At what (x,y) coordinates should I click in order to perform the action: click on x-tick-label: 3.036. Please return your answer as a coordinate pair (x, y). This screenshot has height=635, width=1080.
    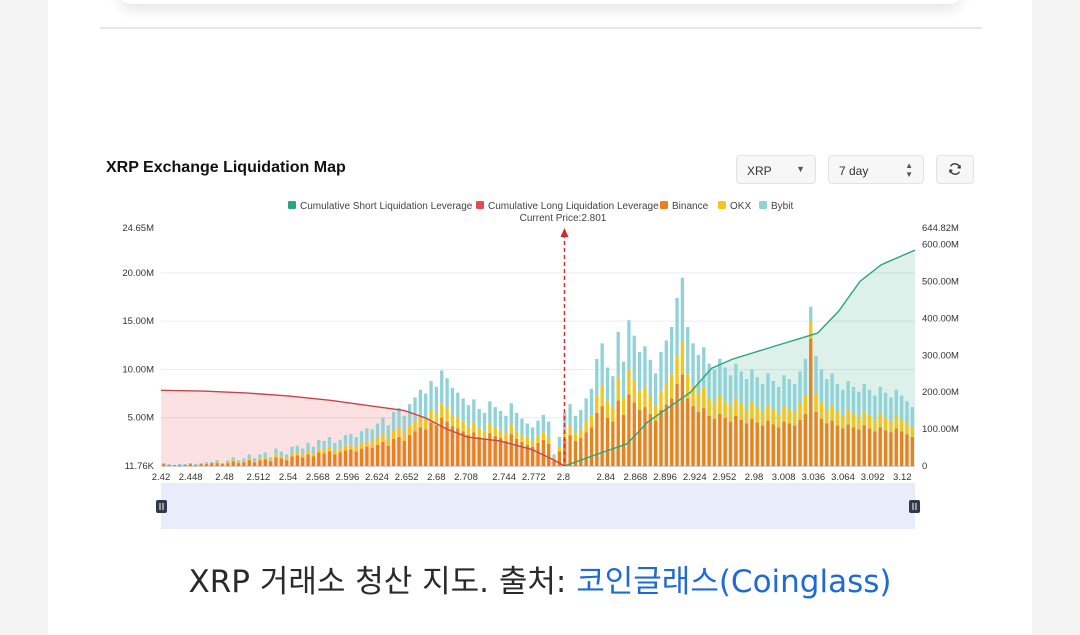
    Looking at the image, I should click on (813, 477).